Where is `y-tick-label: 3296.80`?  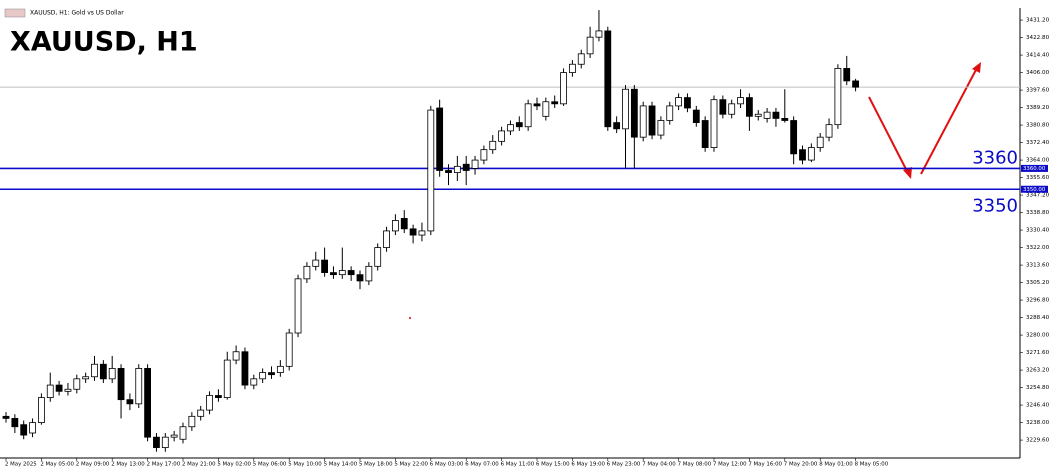 y-tick-label: 3296.80 is located at coordinates (1038, 301).